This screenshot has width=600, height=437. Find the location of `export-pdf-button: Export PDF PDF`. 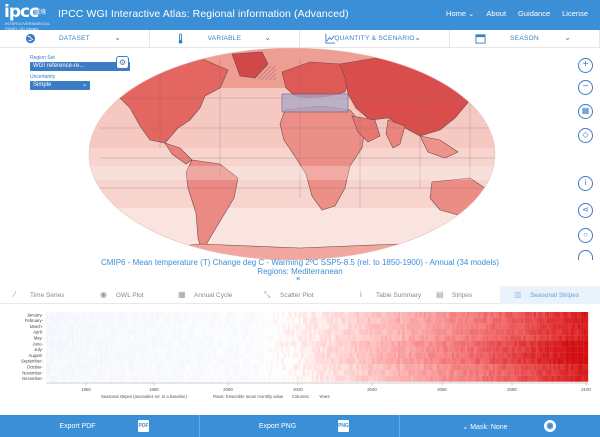

export-pdf-button: Export PDF PDF is located at coordinates (100, 426).